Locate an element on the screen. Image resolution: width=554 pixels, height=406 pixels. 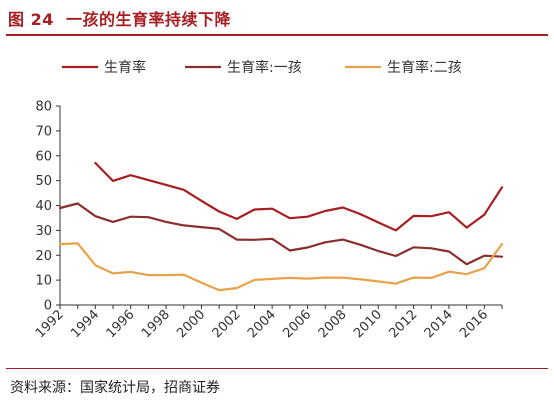
y-tick-label: 0 is located at coordinates (48, 306).